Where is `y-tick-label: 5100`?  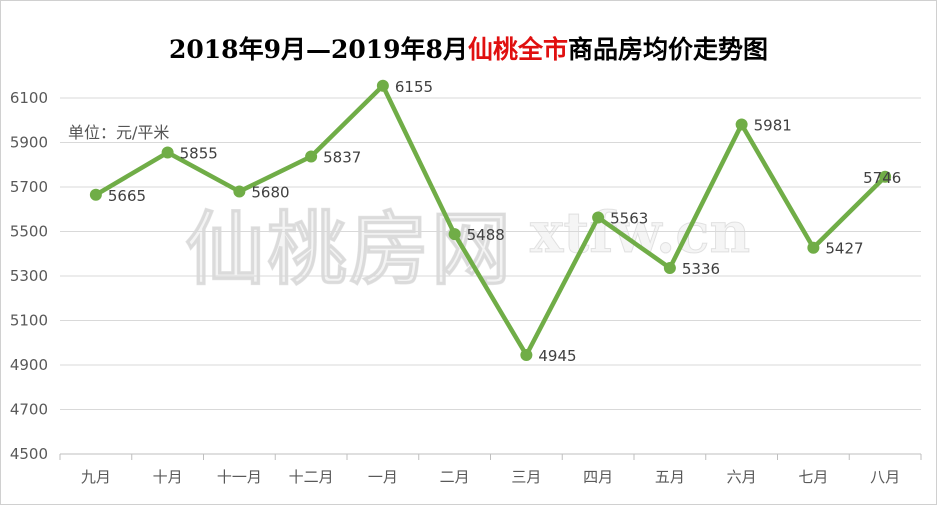
y-tick-label: 5100 is located at coordinates (29, 321).